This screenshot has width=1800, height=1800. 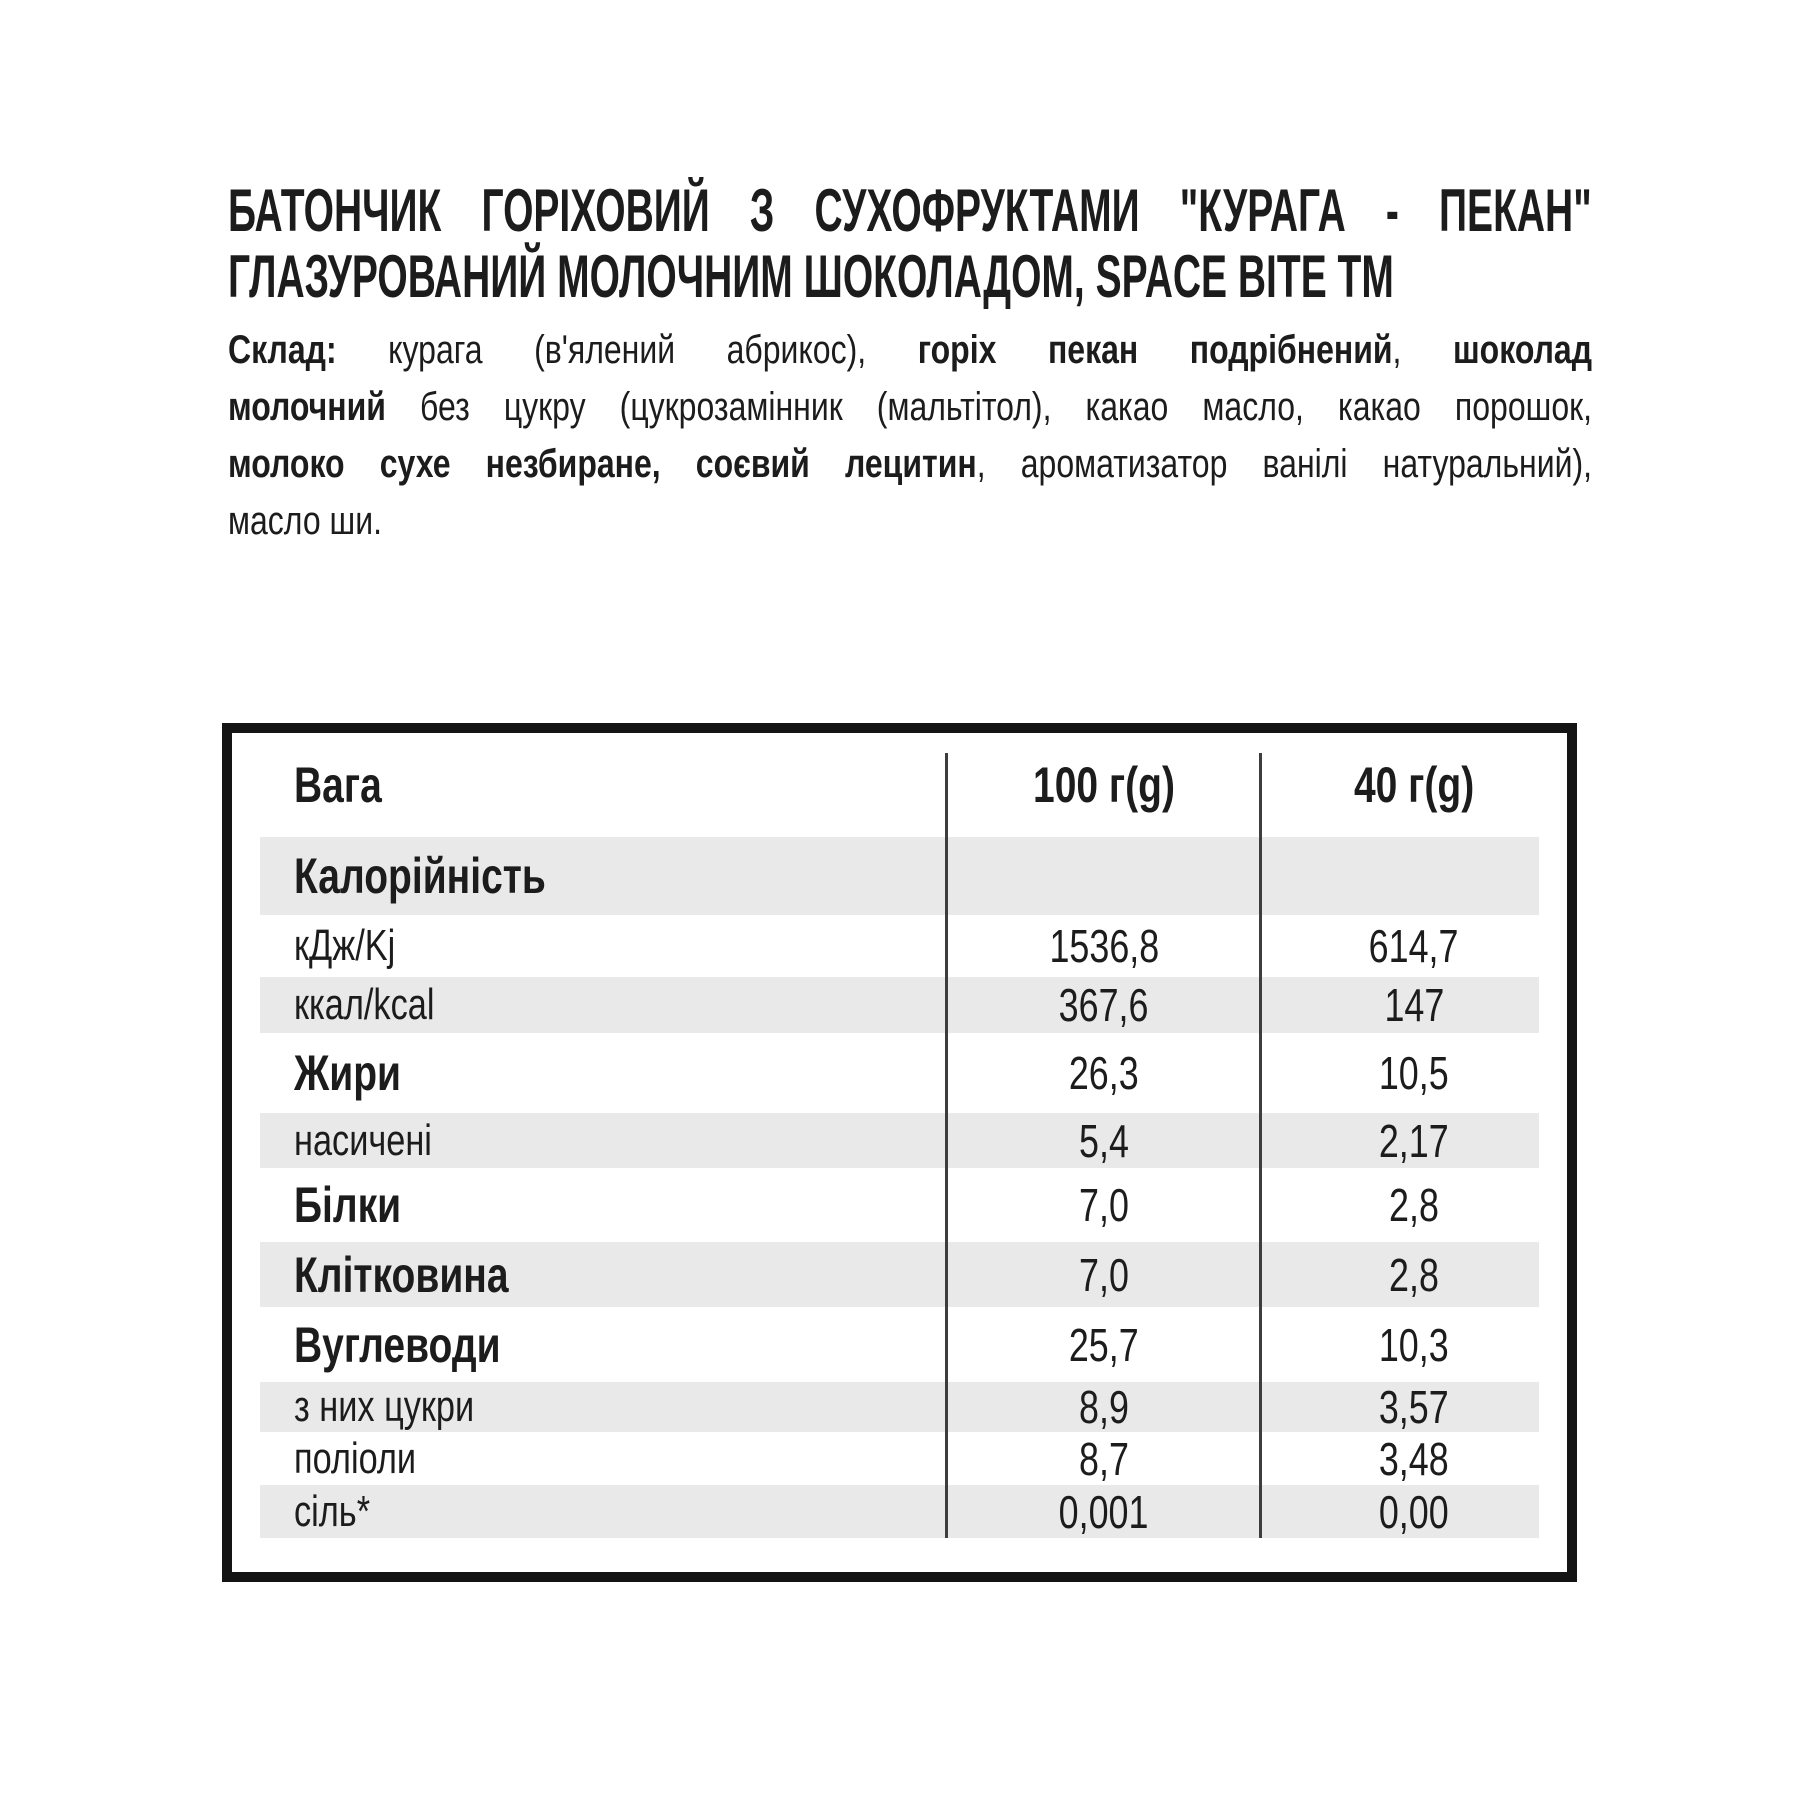 I want to click on value-40g: 614,7, so click(x=1414, y=946).